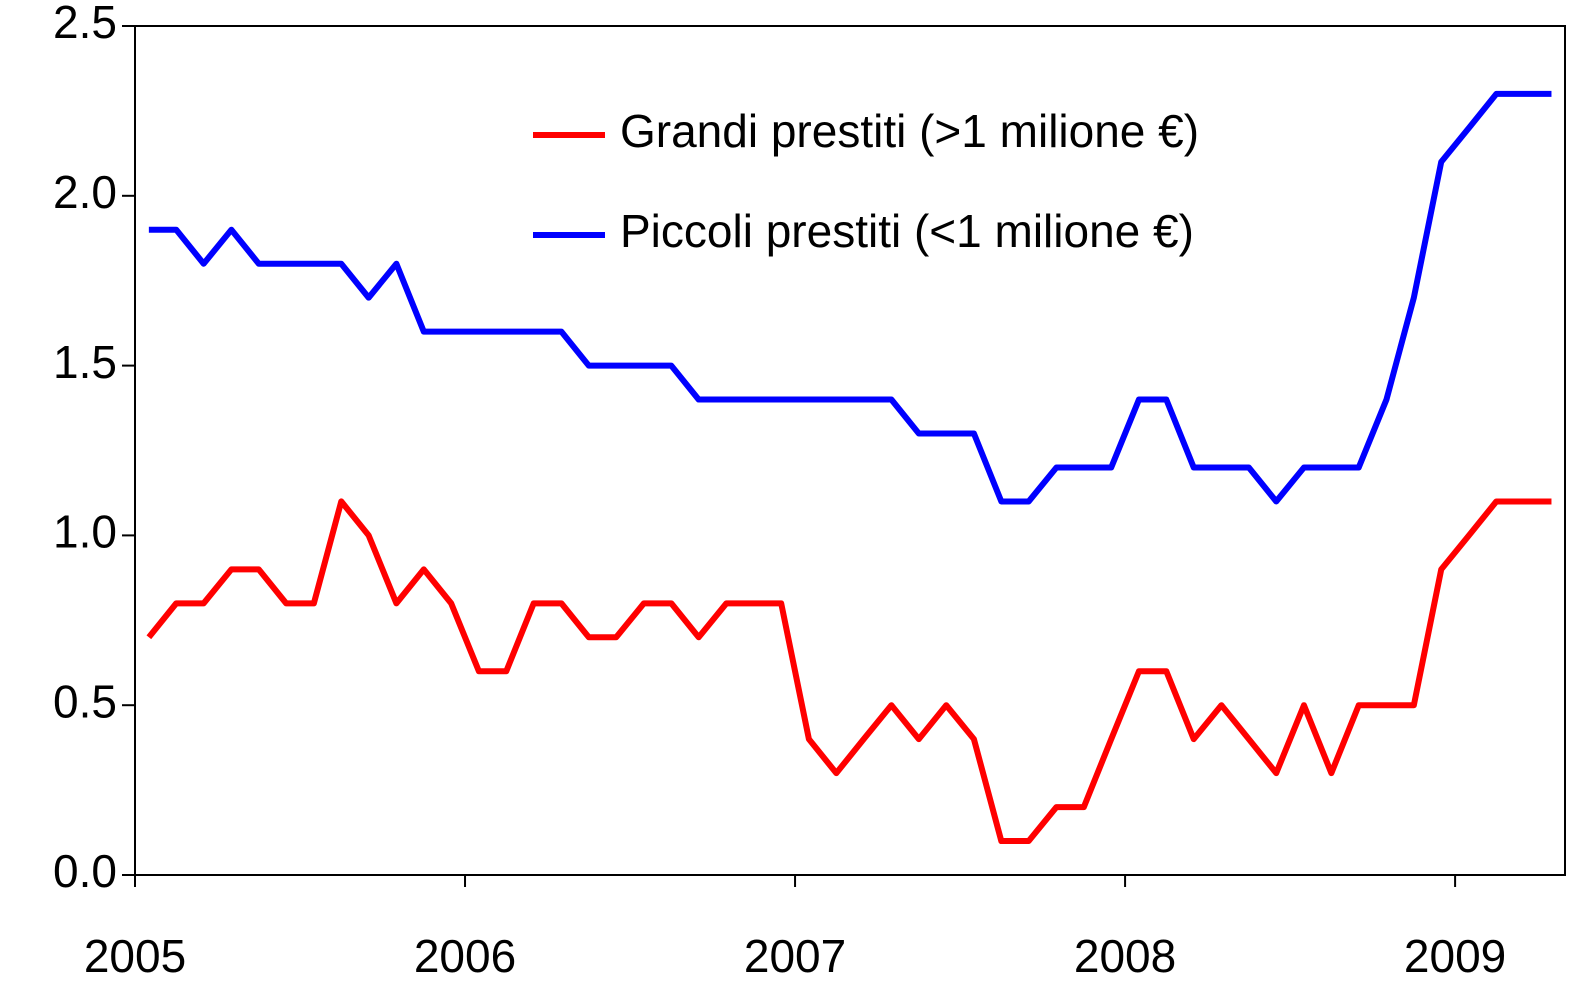 The width and height of the screenshot is (1583, 991). Describe the element at coordinates (465, 956) in the screenshot. I see `x-tick-label: 2006` at that location.